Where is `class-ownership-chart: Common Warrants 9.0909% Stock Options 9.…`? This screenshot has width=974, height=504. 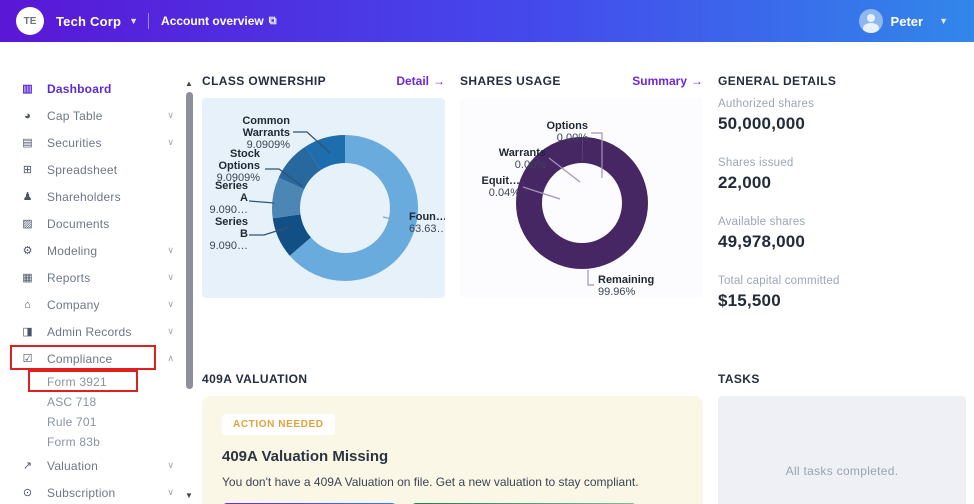 class-ownership-chart: Common Warrants 9.0909% Stock Options 9.… is located at coordinates (323, 198).